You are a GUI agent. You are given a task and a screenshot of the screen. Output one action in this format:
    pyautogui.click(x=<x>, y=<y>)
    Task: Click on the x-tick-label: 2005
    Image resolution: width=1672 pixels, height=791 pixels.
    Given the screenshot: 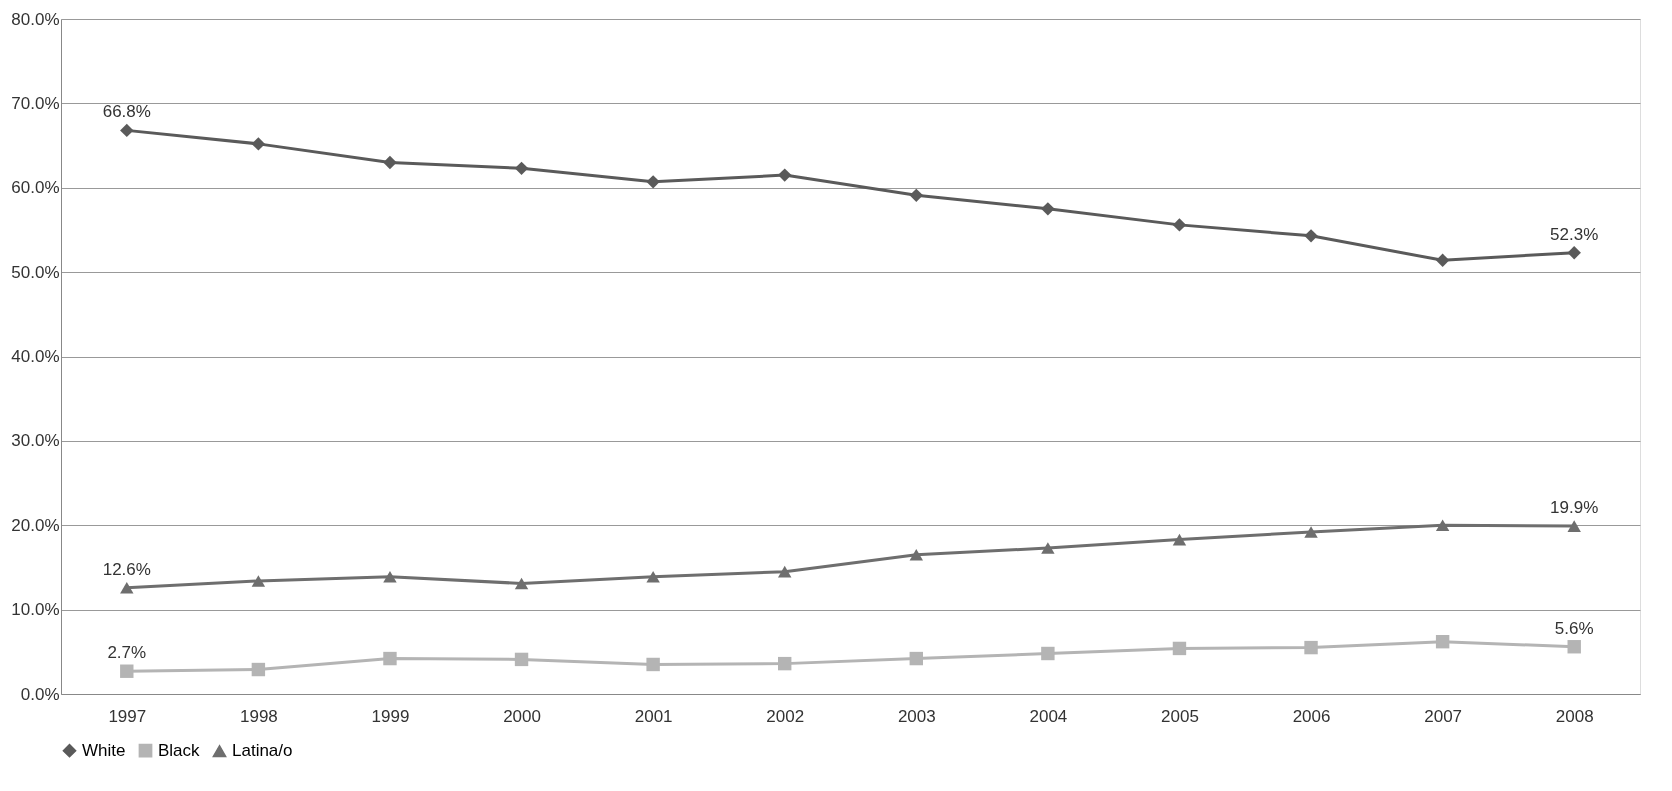 What is the action you would take?
    pyautogui.click(x=1180, y=716)
    